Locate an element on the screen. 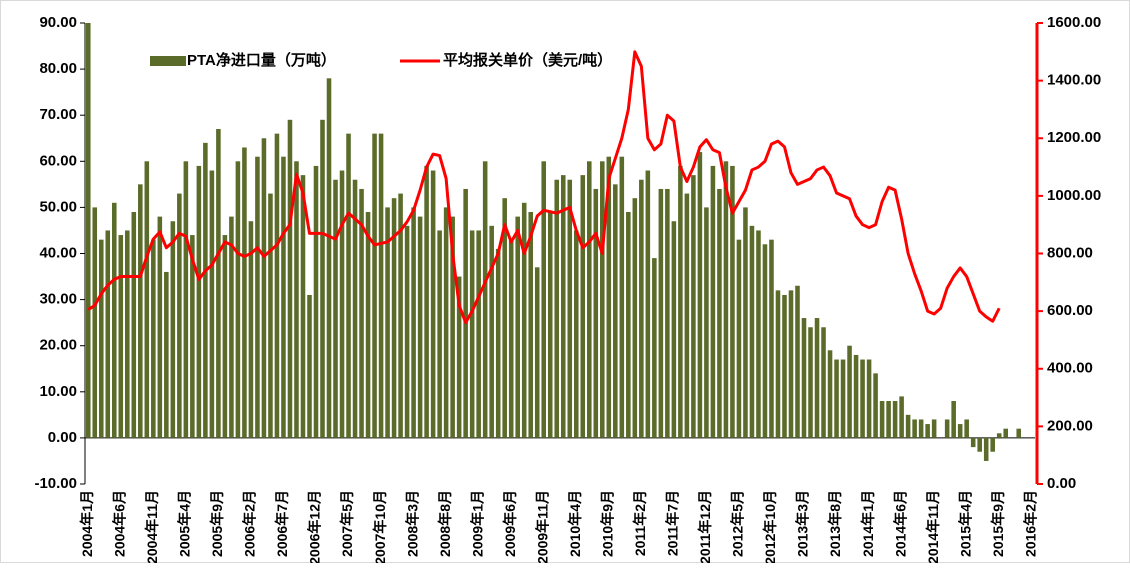 The width and height of the screenshot is (1130, 568). y2-tick-label: 200.00 is located at coordinates (1070, 425).